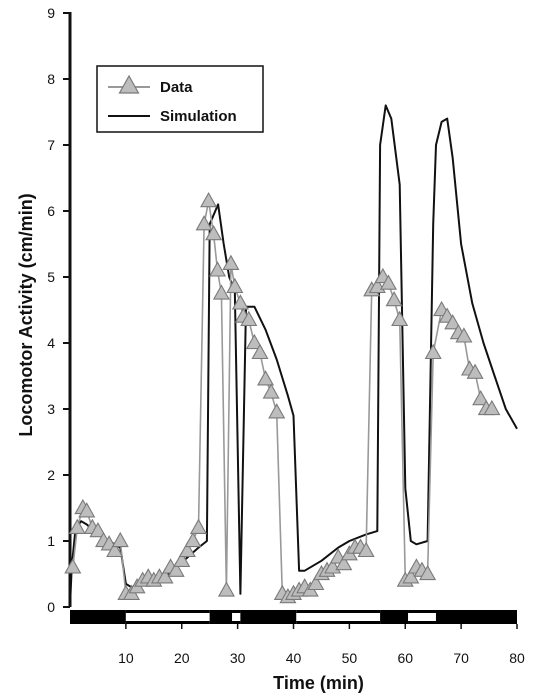 This screenshot has height=696, width=538. Describe the element at coordinates (461, 658) in the screenshot. I see `x-tick-label: 70` at that location.